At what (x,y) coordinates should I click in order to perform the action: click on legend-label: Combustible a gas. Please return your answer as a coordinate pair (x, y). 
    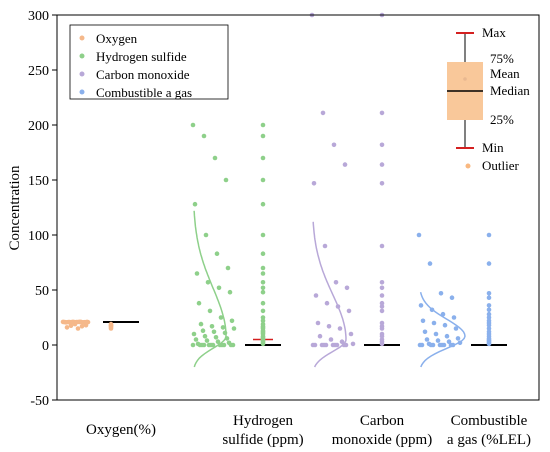
    Looking at the image, I should click on (144, 92).